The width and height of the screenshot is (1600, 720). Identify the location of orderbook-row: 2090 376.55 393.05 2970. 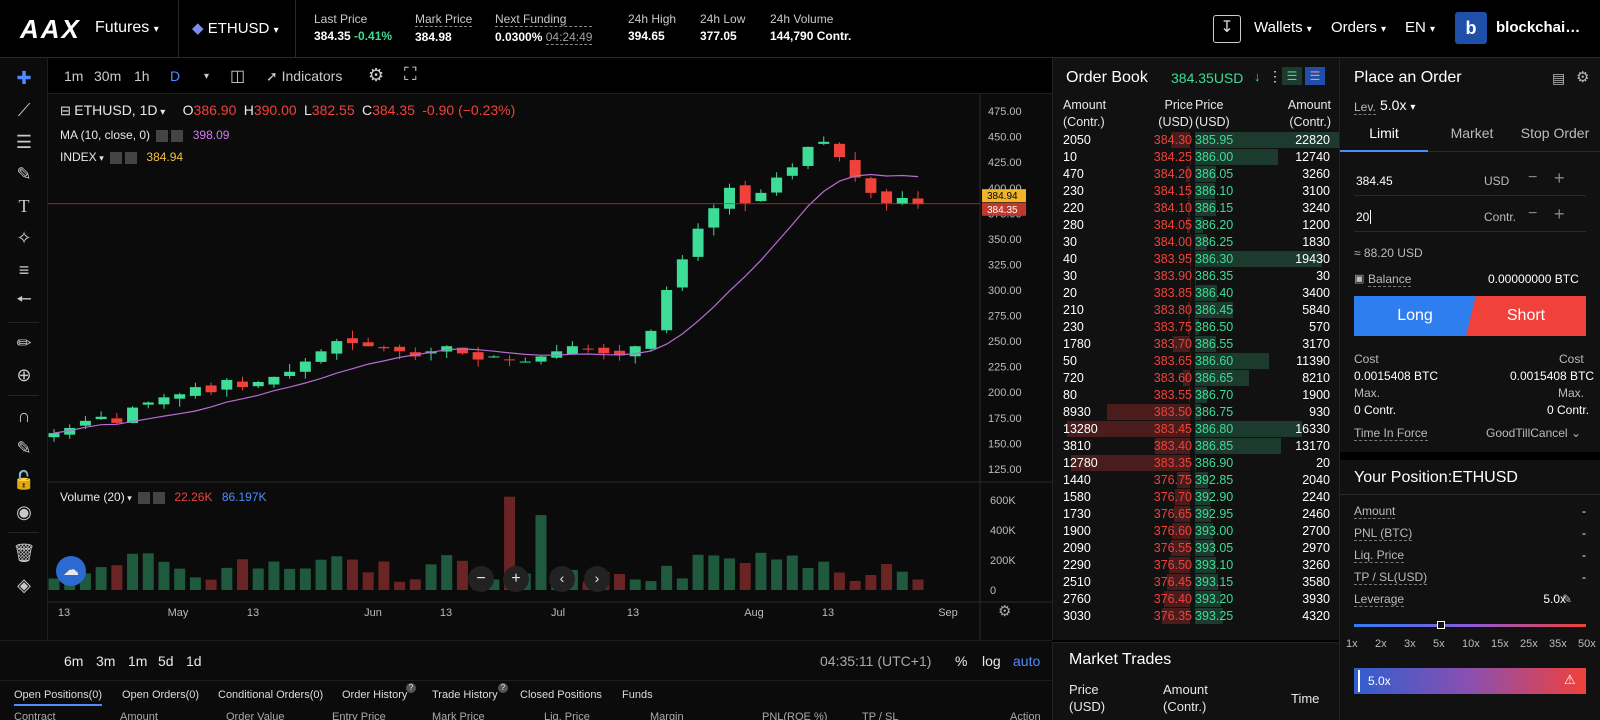
(1196, 548).